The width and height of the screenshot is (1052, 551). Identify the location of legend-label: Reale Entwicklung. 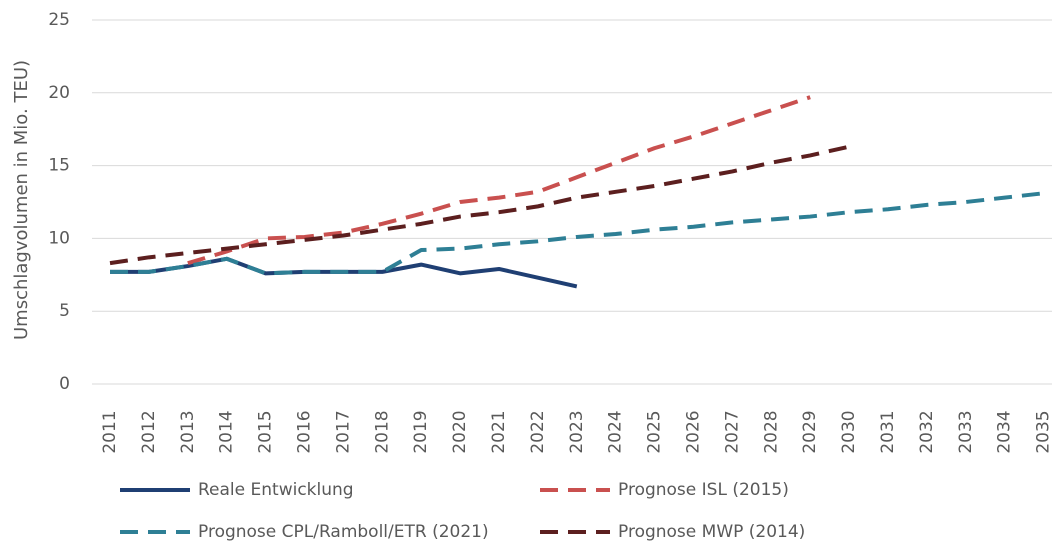
(276, 490).